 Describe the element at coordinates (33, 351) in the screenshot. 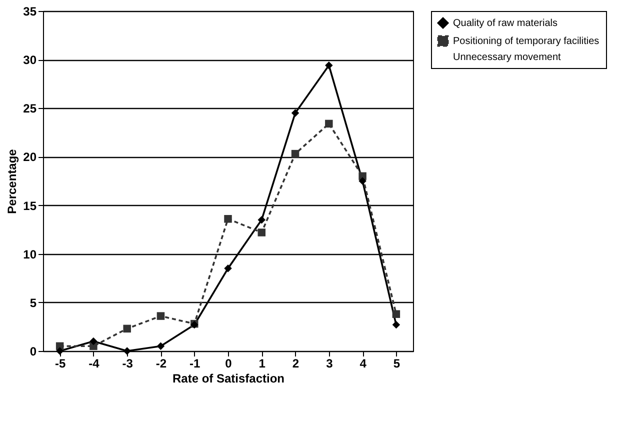

I see `y-tick-label: 0` at that location.